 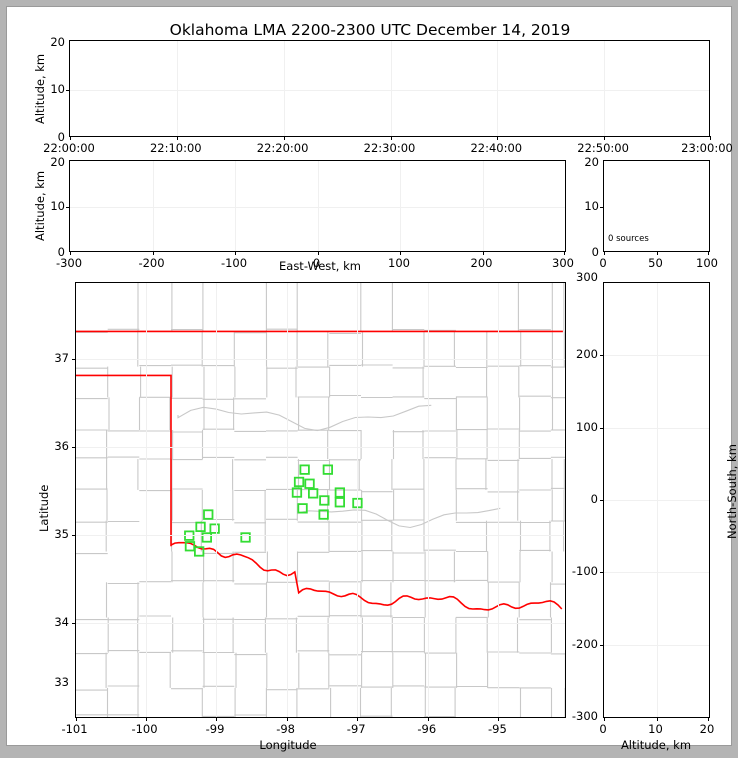 What do you see at coordinates (389, 148) in the screenshot?
I see `xtick-label: 22:30:00` at bounding box center [389, 148].